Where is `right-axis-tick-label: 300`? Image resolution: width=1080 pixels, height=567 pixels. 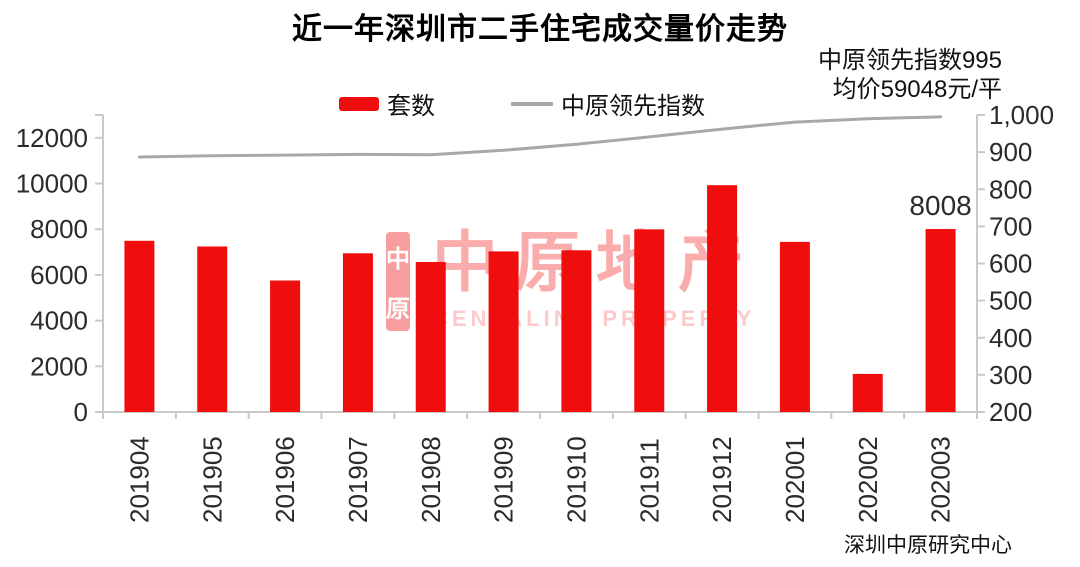
right-axis-tick-label: 300 is located at coordinates (1010, 375).